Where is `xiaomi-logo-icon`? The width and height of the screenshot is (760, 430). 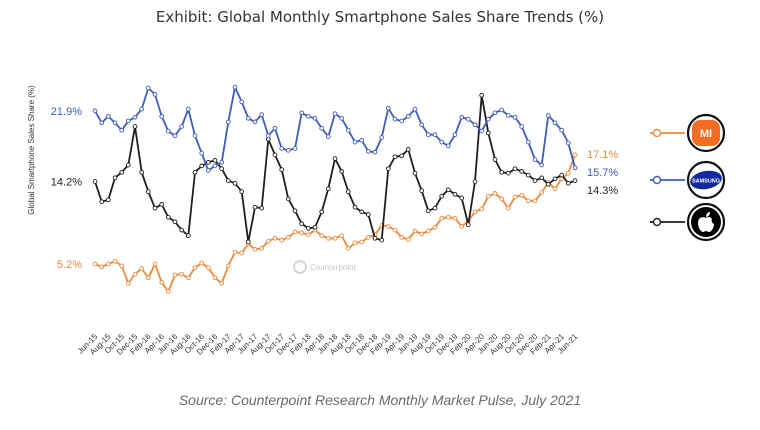 xiaomi-logo-icon is located at coordinates (706, 133).